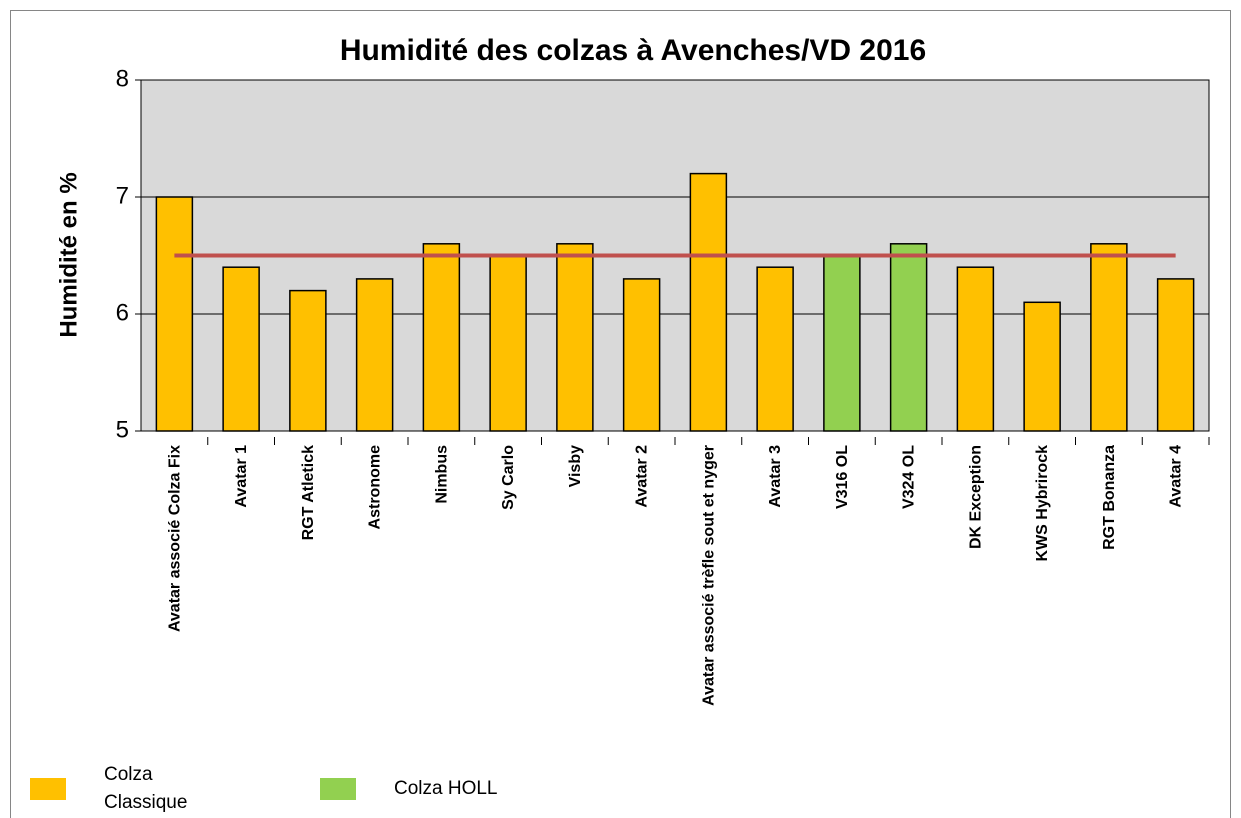  I want to click on x-tick-label: Sy Carlo, so click(508, 477).